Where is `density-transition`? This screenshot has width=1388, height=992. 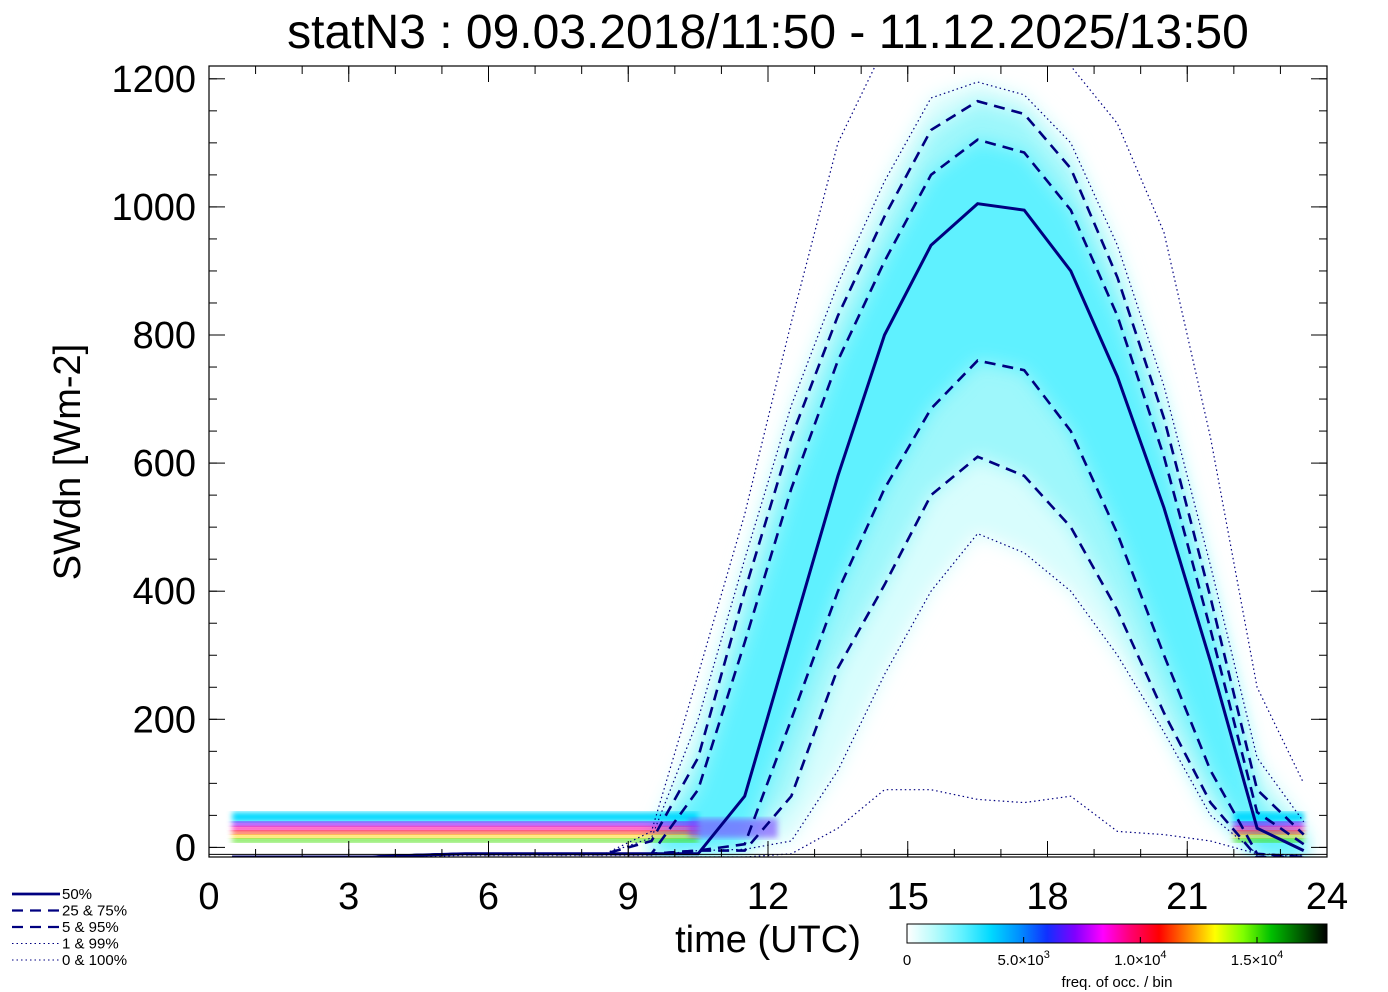
density-transition is located at coordinates (733, 828).